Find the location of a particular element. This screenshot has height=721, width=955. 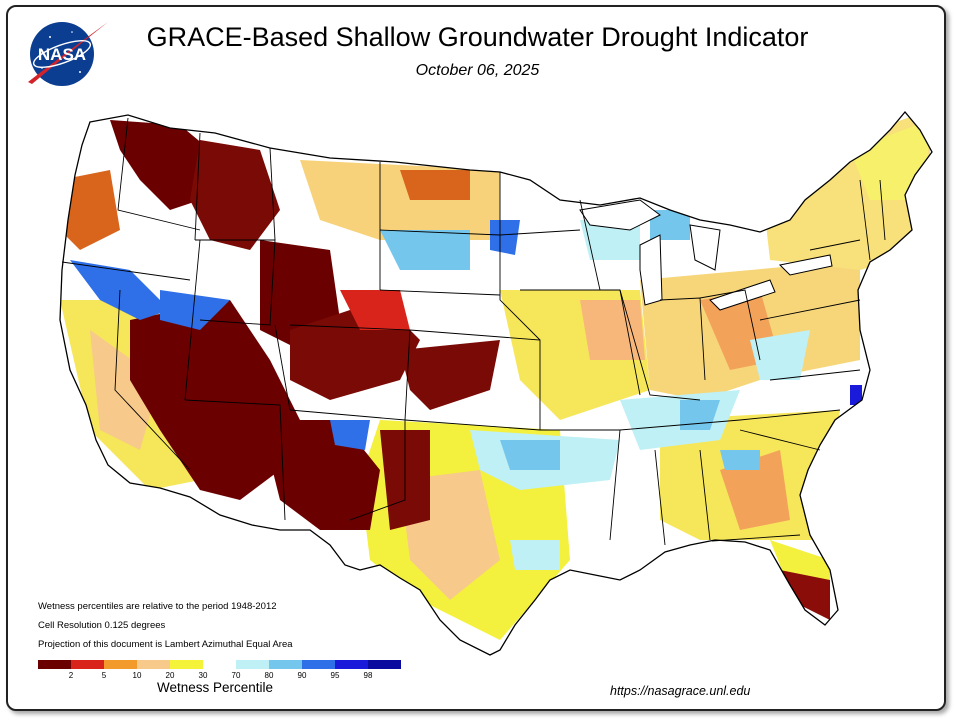

nasa-logo: NASA is located at coordinates (68, 54).